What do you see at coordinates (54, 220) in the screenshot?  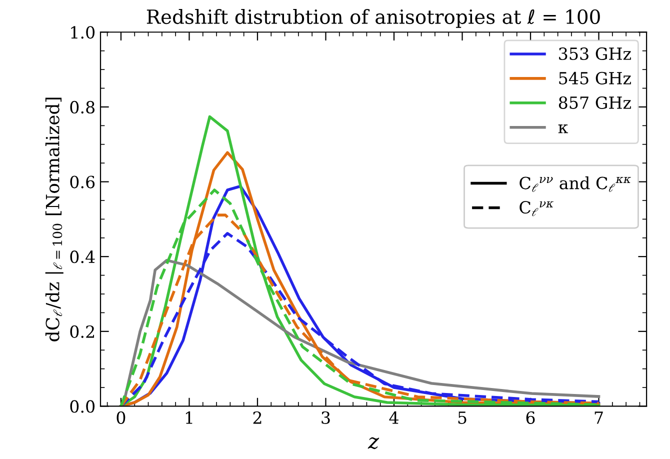 I see `y-axis-title: dC$_{ℓ}$/dz |$_{ℓ=100}$ [Normalized]` at bounding box center [54, 220].